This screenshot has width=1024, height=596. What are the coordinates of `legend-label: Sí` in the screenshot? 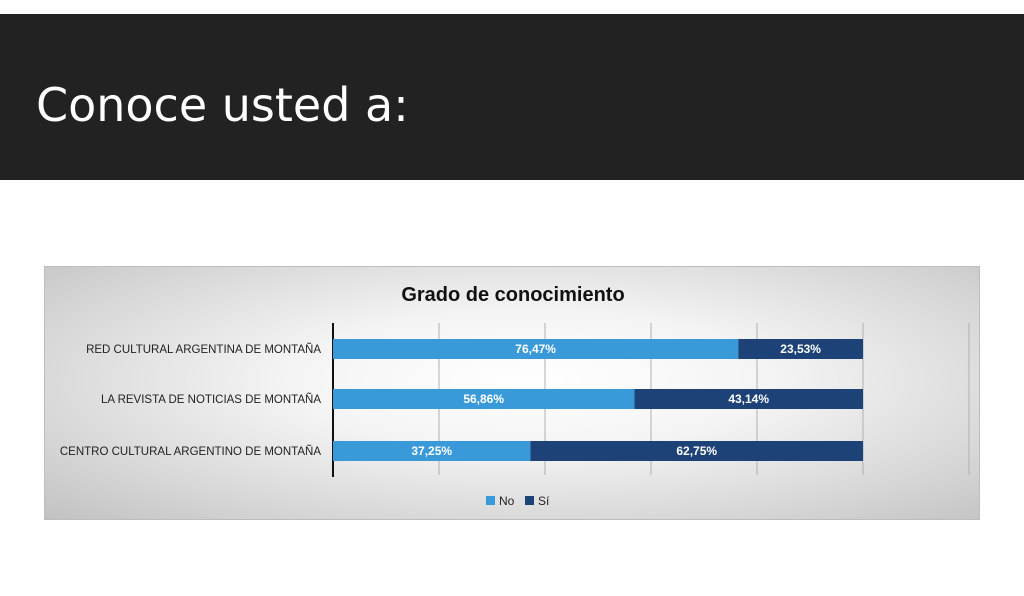 It's located at (544, 501).